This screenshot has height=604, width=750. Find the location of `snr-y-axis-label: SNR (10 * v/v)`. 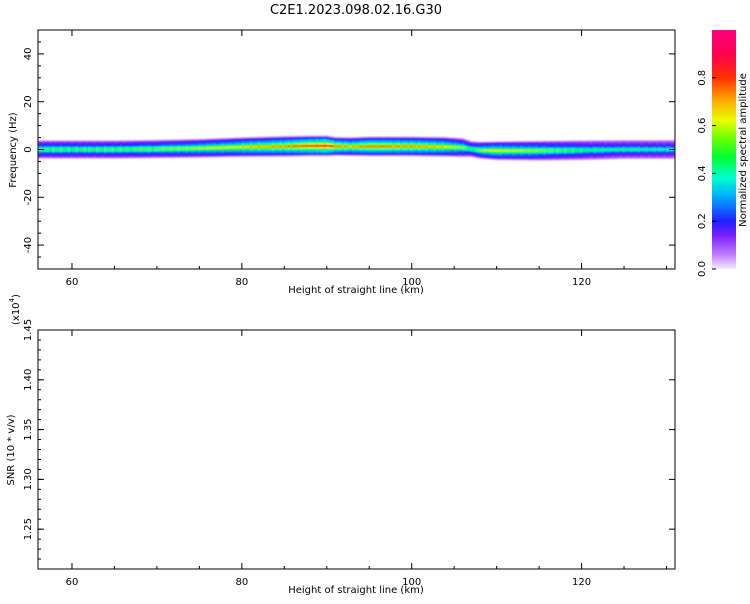

snr-y-axis-label: SNR (10 * v/v) is located at coordinates (11, 449).